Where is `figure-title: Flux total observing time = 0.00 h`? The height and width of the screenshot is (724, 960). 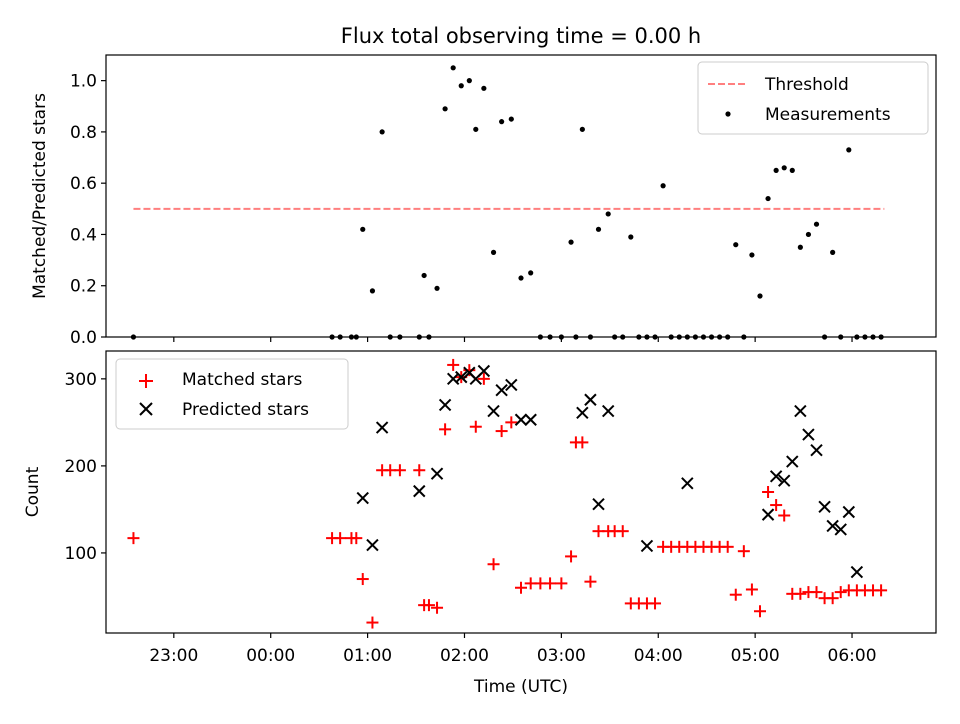 figure-title: Flux total observing time = 0.00 h is located at coordinates (521, 36).